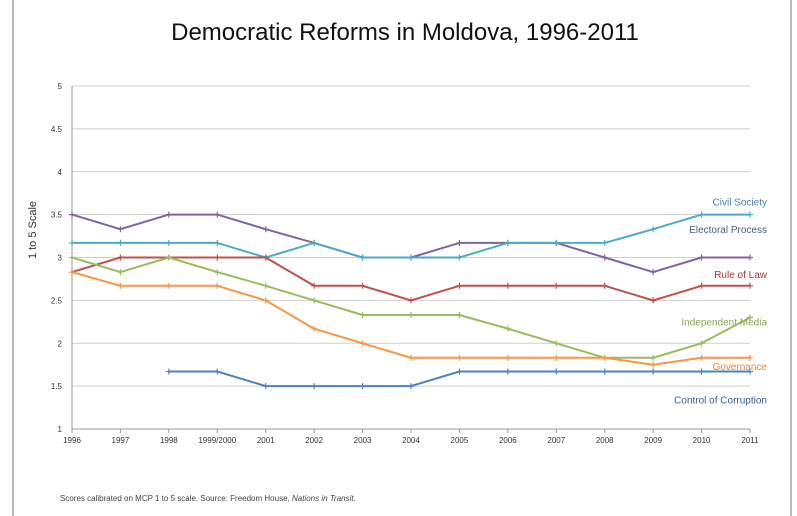  Describe the element at coordinates (169, 440) in the screenshot. I see `x-tick-label: 1998` at that location.